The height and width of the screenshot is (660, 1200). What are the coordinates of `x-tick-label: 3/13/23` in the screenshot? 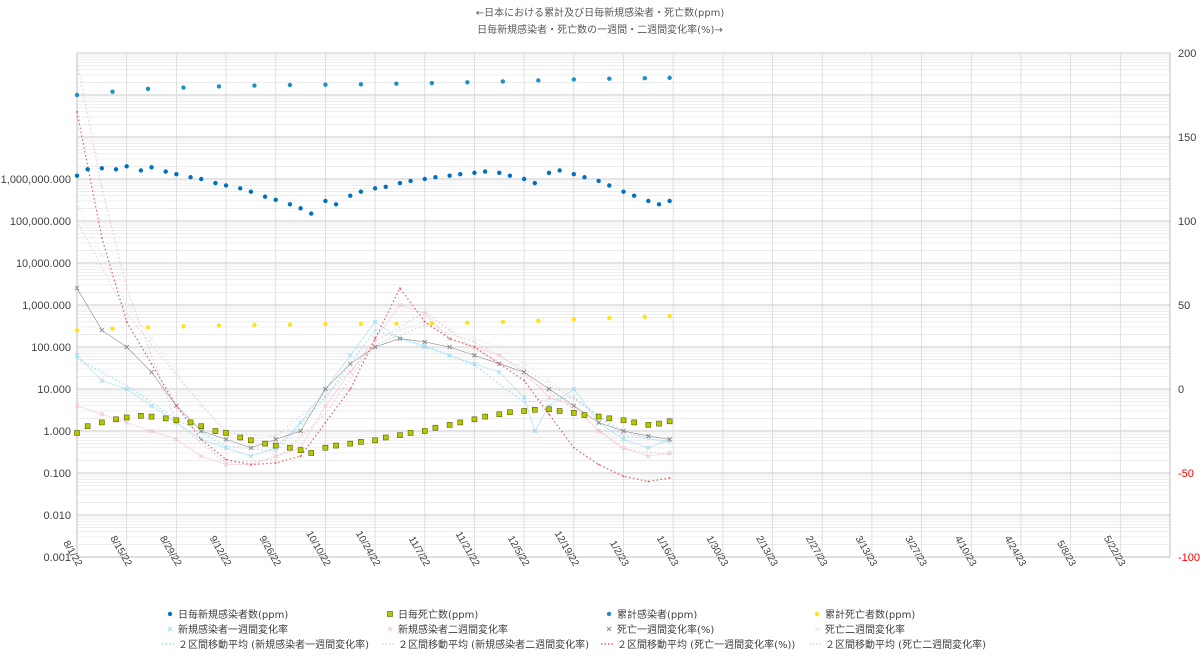 It's located at (866, 551).